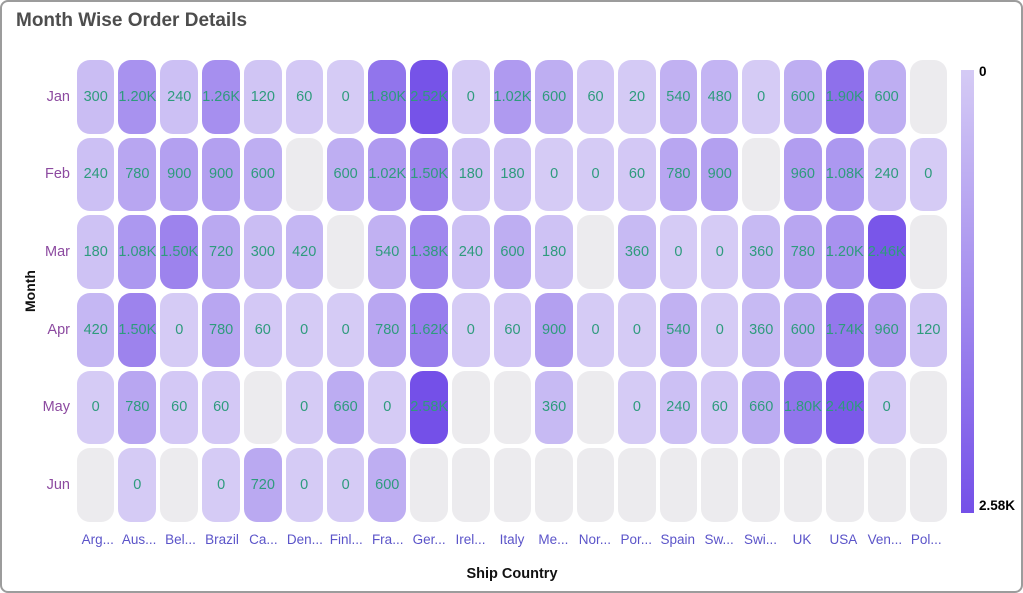 Image resolution: width=1023 pixels, height=593 pixels. What do you see at coordinates (387, 174) in the screenshot?
I see `heatmap-cell: 1.02K` at bounding box center [387, 174].